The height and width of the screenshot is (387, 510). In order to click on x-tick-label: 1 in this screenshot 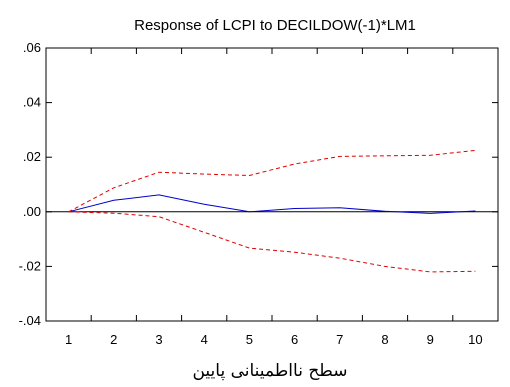, I will do `click(68, 339)`.